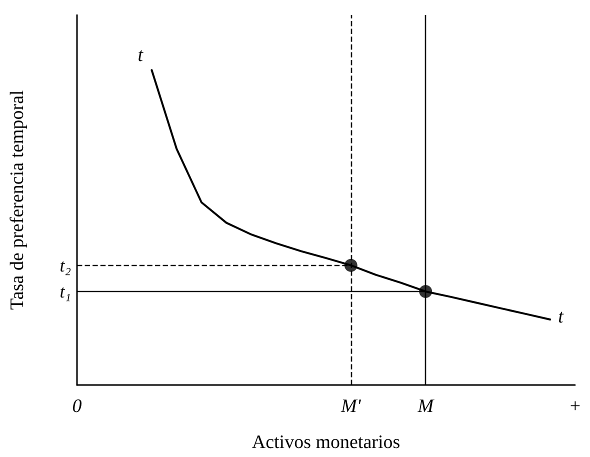 The image size is (590, 457). What do you see at coordinates (17, 200) in the screenshot?
I see `y-axis-title: Tasa de preferencia temporal` at bounding box center [17, 200].